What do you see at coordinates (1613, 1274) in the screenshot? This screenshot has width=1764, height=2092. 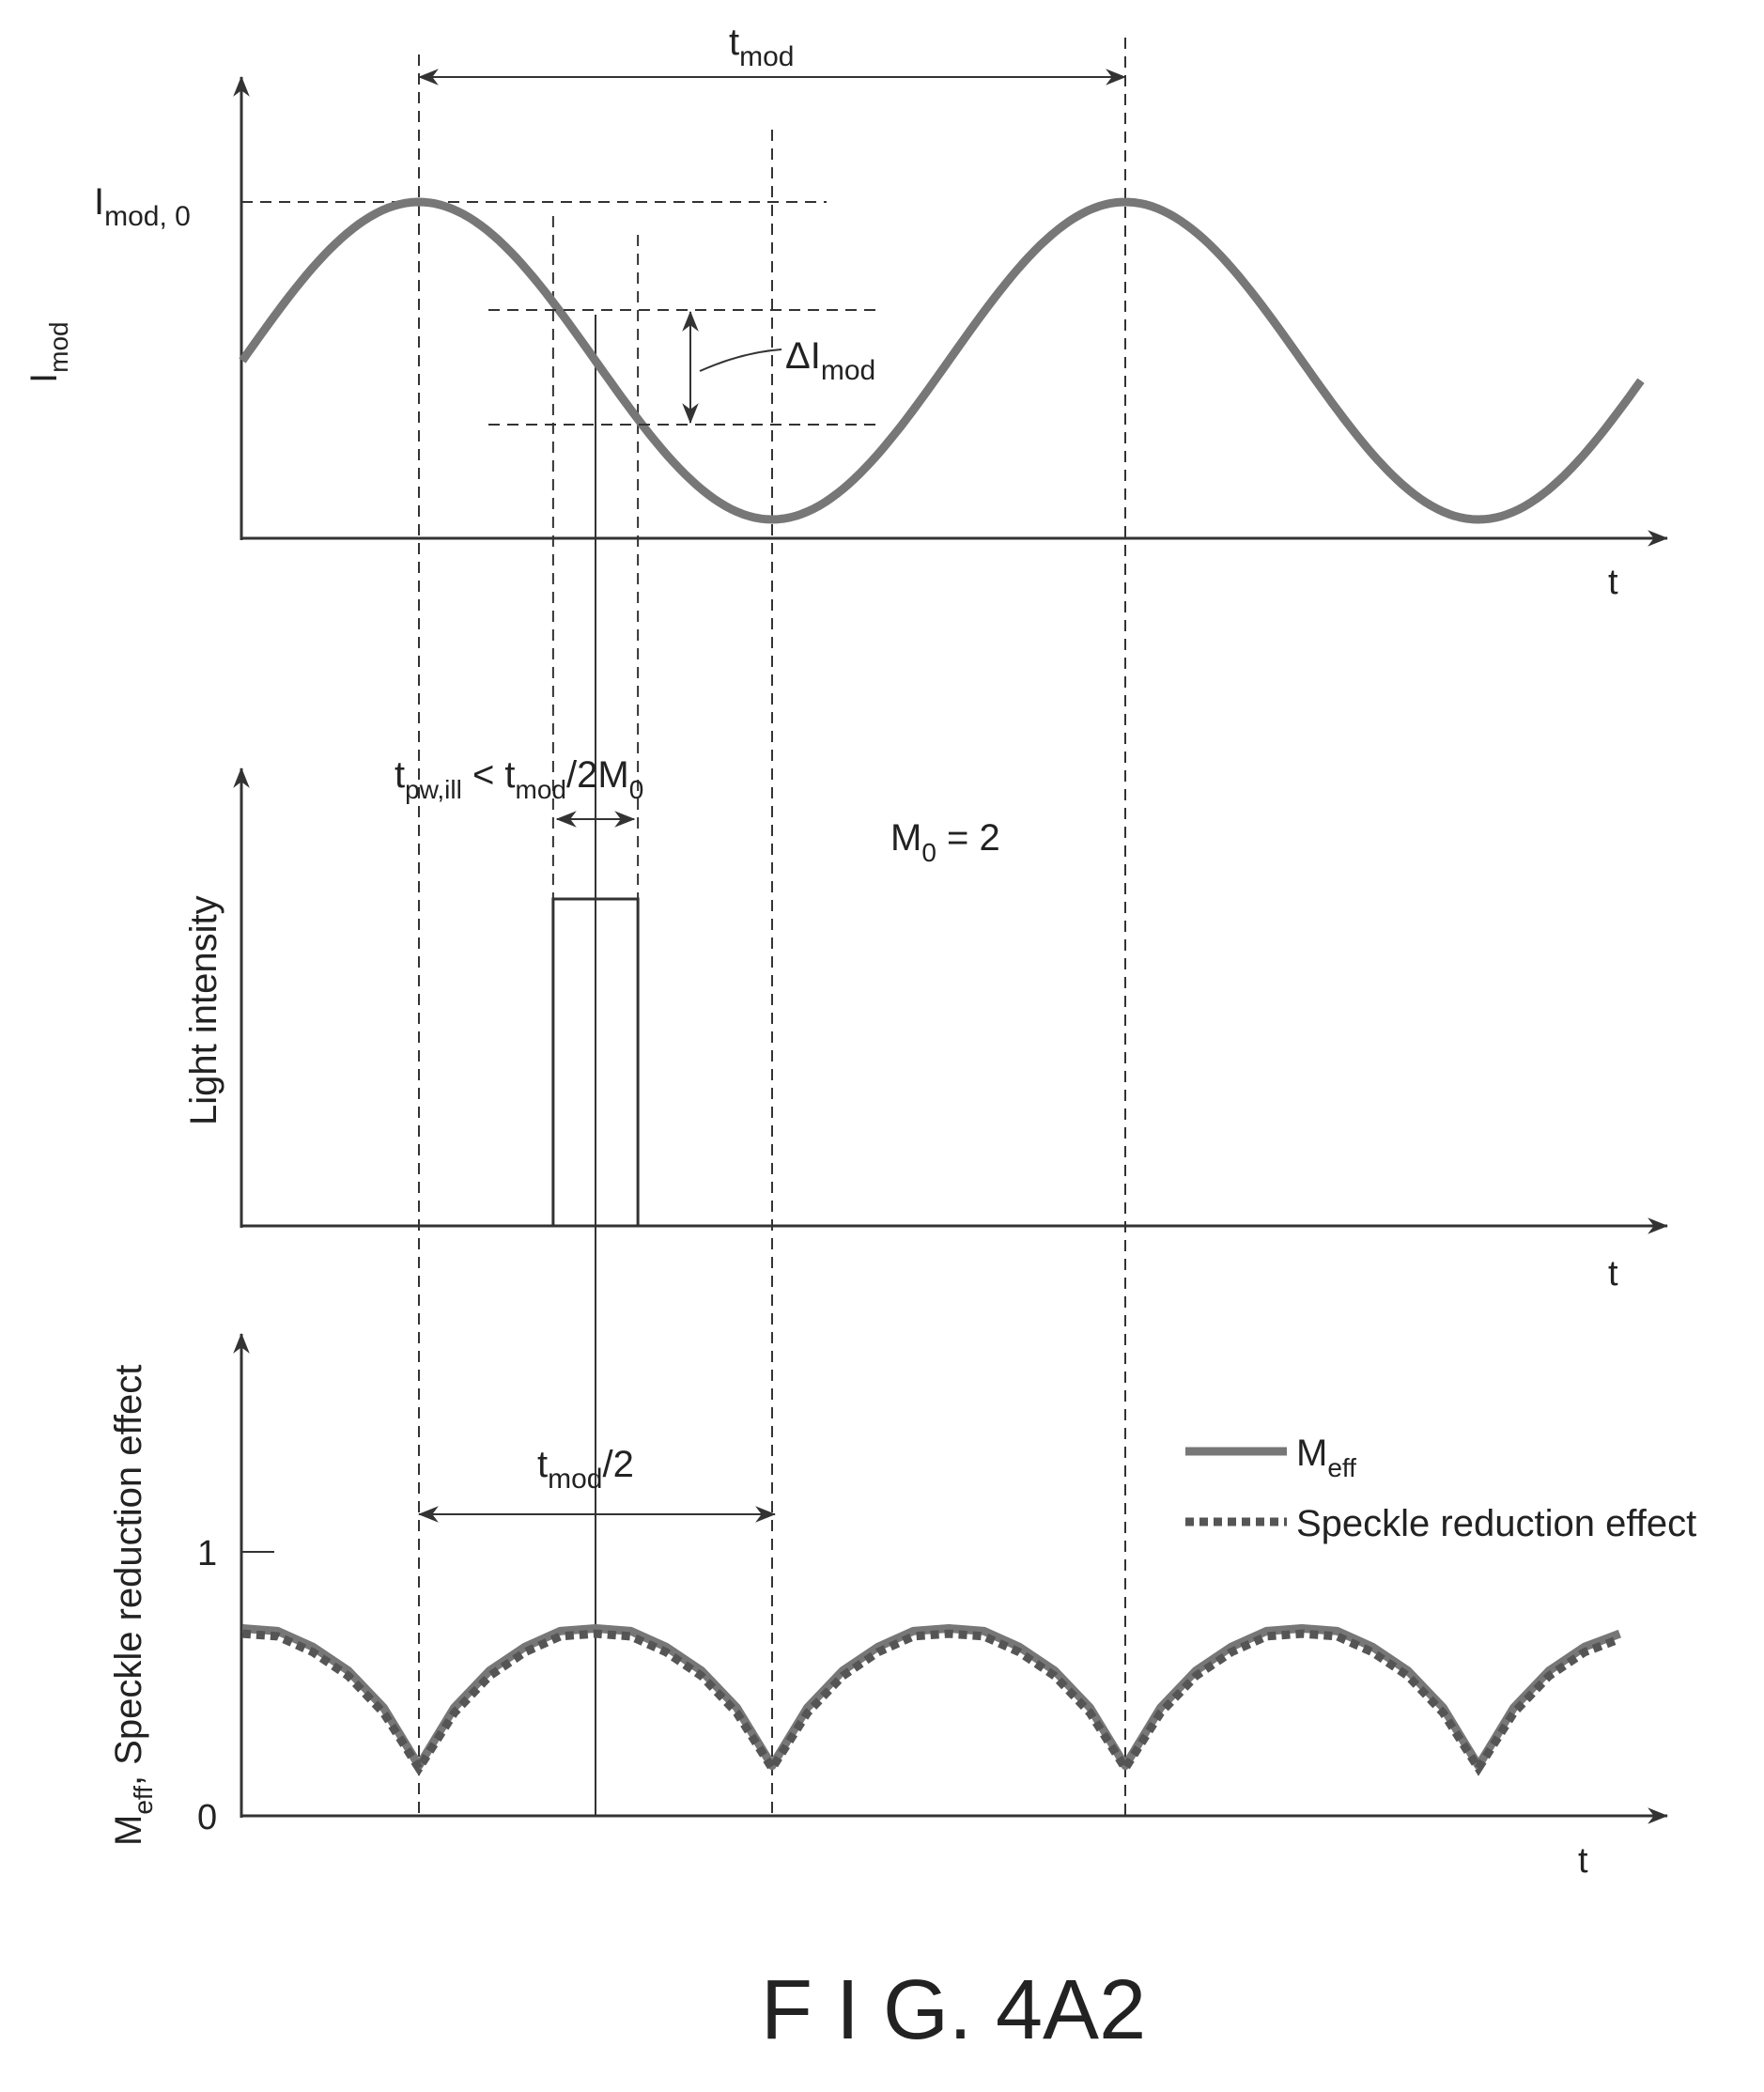 I see `light-x-label: t` at bounding box center [1613, 1274].